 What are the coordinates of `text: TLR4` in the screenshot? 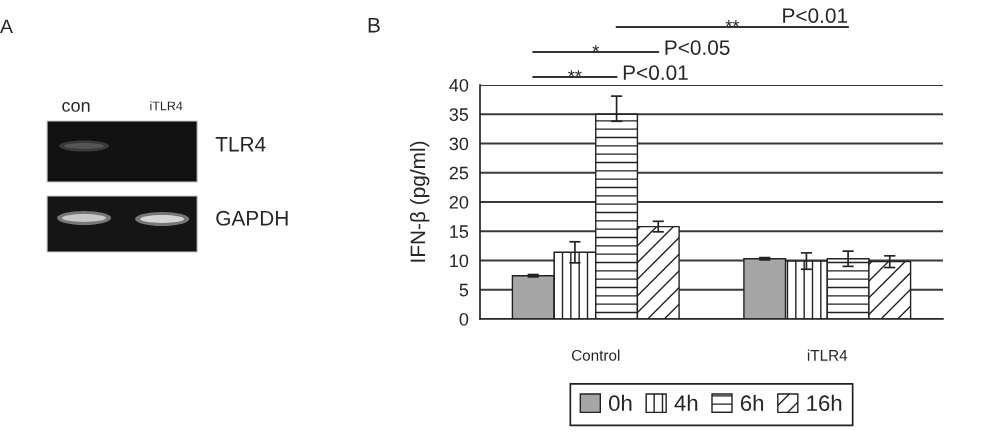 It's located at (240, 144).